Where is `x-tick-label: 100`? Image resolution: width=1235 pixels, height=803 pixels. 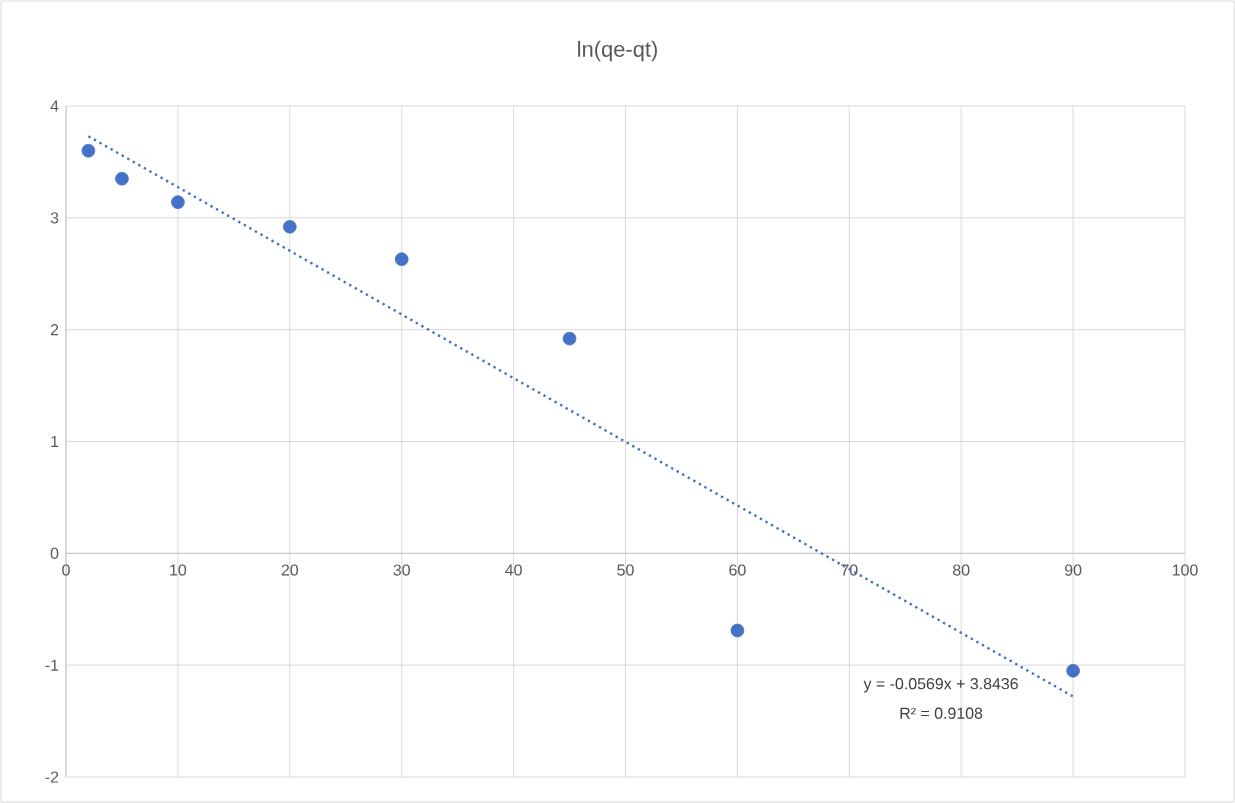 x-tick-label: 100 is located at coordinates (1185, 570).